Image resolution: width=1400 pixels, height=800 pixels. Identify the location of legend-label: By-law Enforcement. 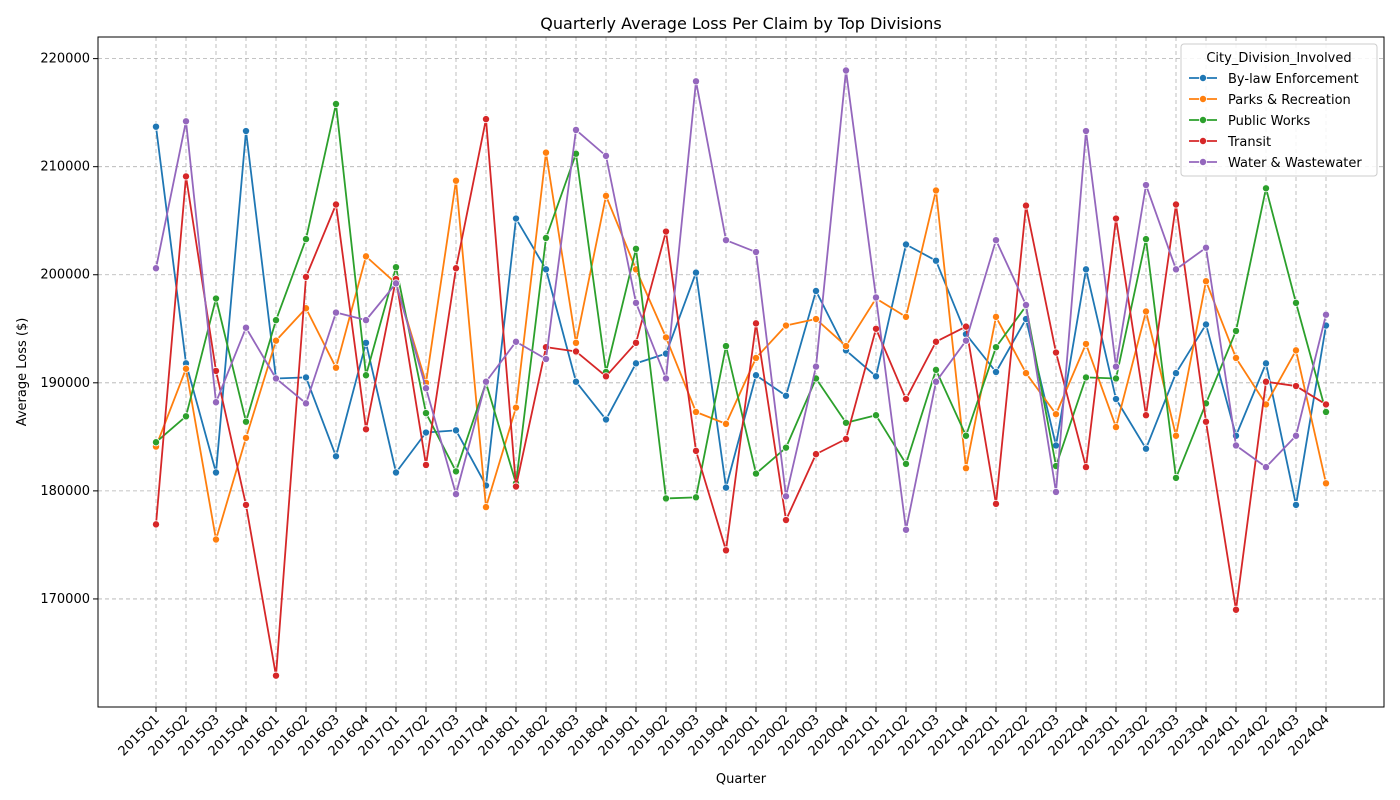
(1293, 79).